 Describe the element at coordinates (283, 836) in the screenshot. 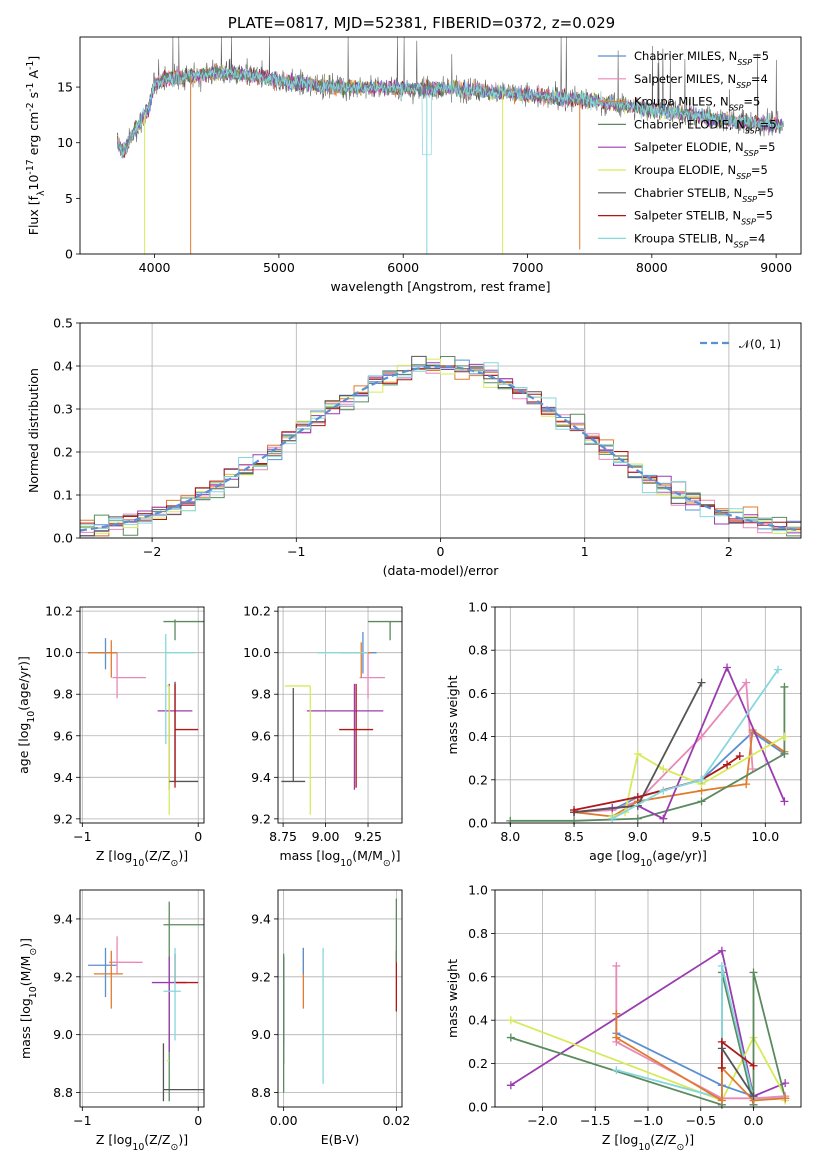

I see `x-tick-label: 8.75` at that location.